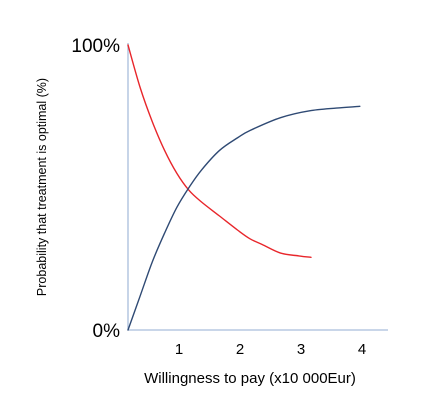 The image size is (431, 414). I want to click on y-tick-label: 0%, so click(107, 331).